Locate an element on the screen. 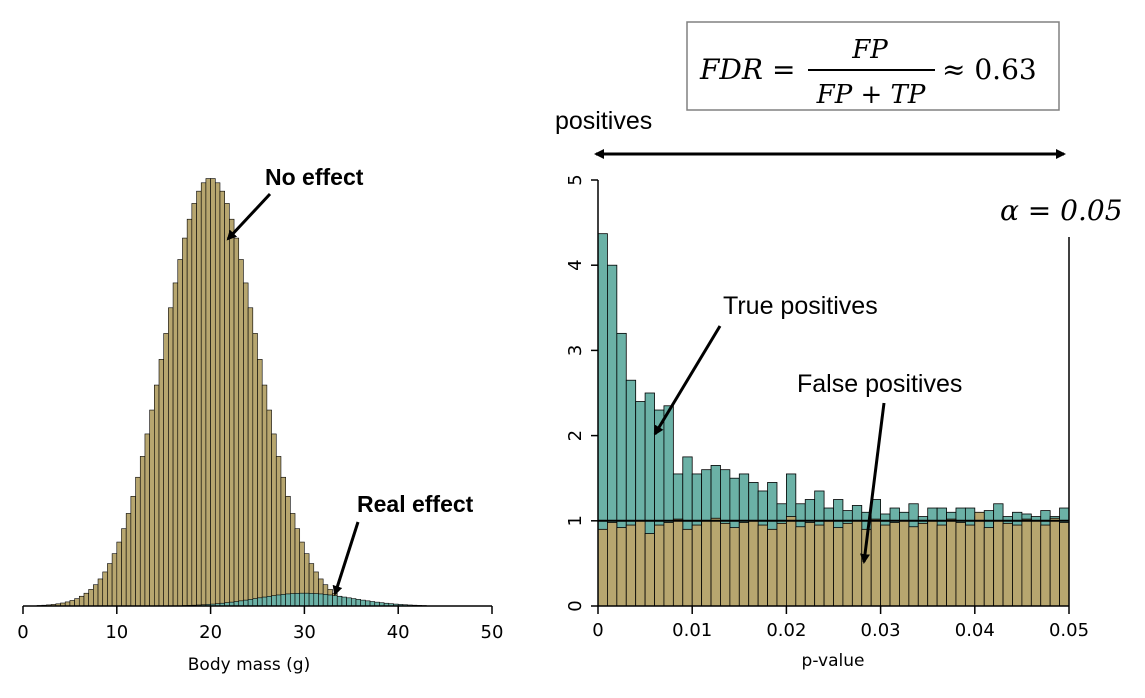 The image size is (1145, 698). right-y-ticks: 0 1 2 3 4 5 is located at coordinates (581, 393).